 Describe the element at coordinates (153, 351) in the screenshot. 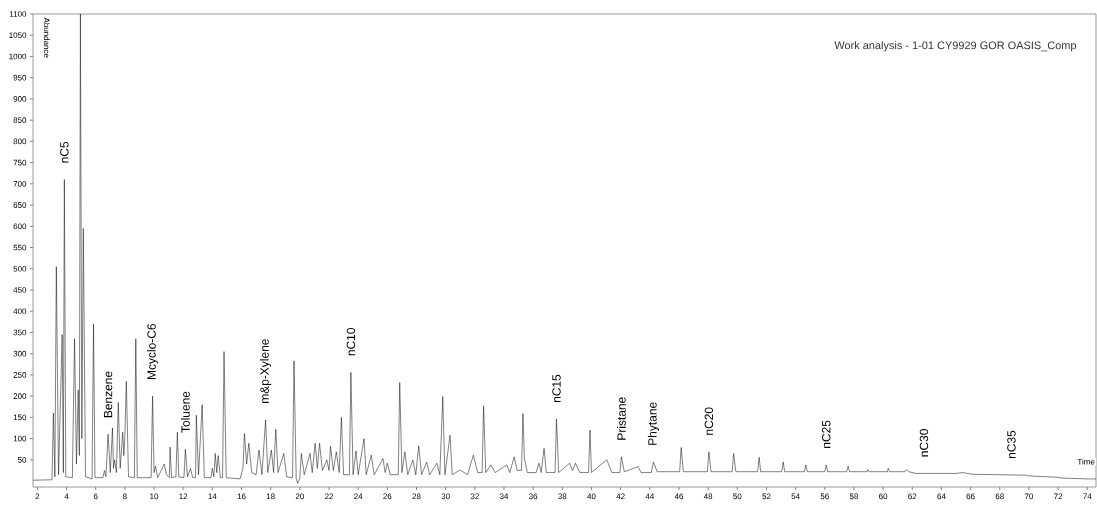

I see `annotation: Mcyclo-C6` at that location.